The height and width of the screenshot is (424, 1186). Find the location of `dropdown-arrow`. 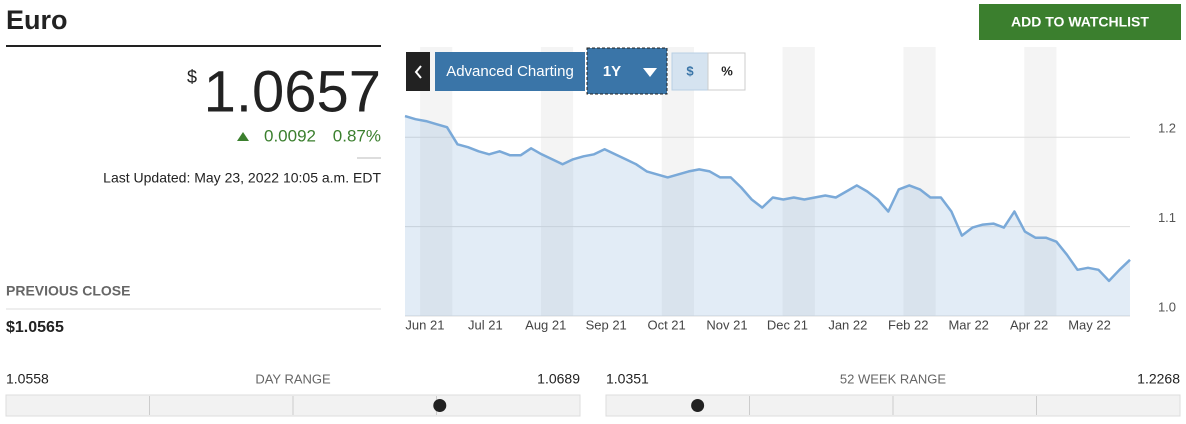

dropdown-arrow is located at coordinates (650, 72).